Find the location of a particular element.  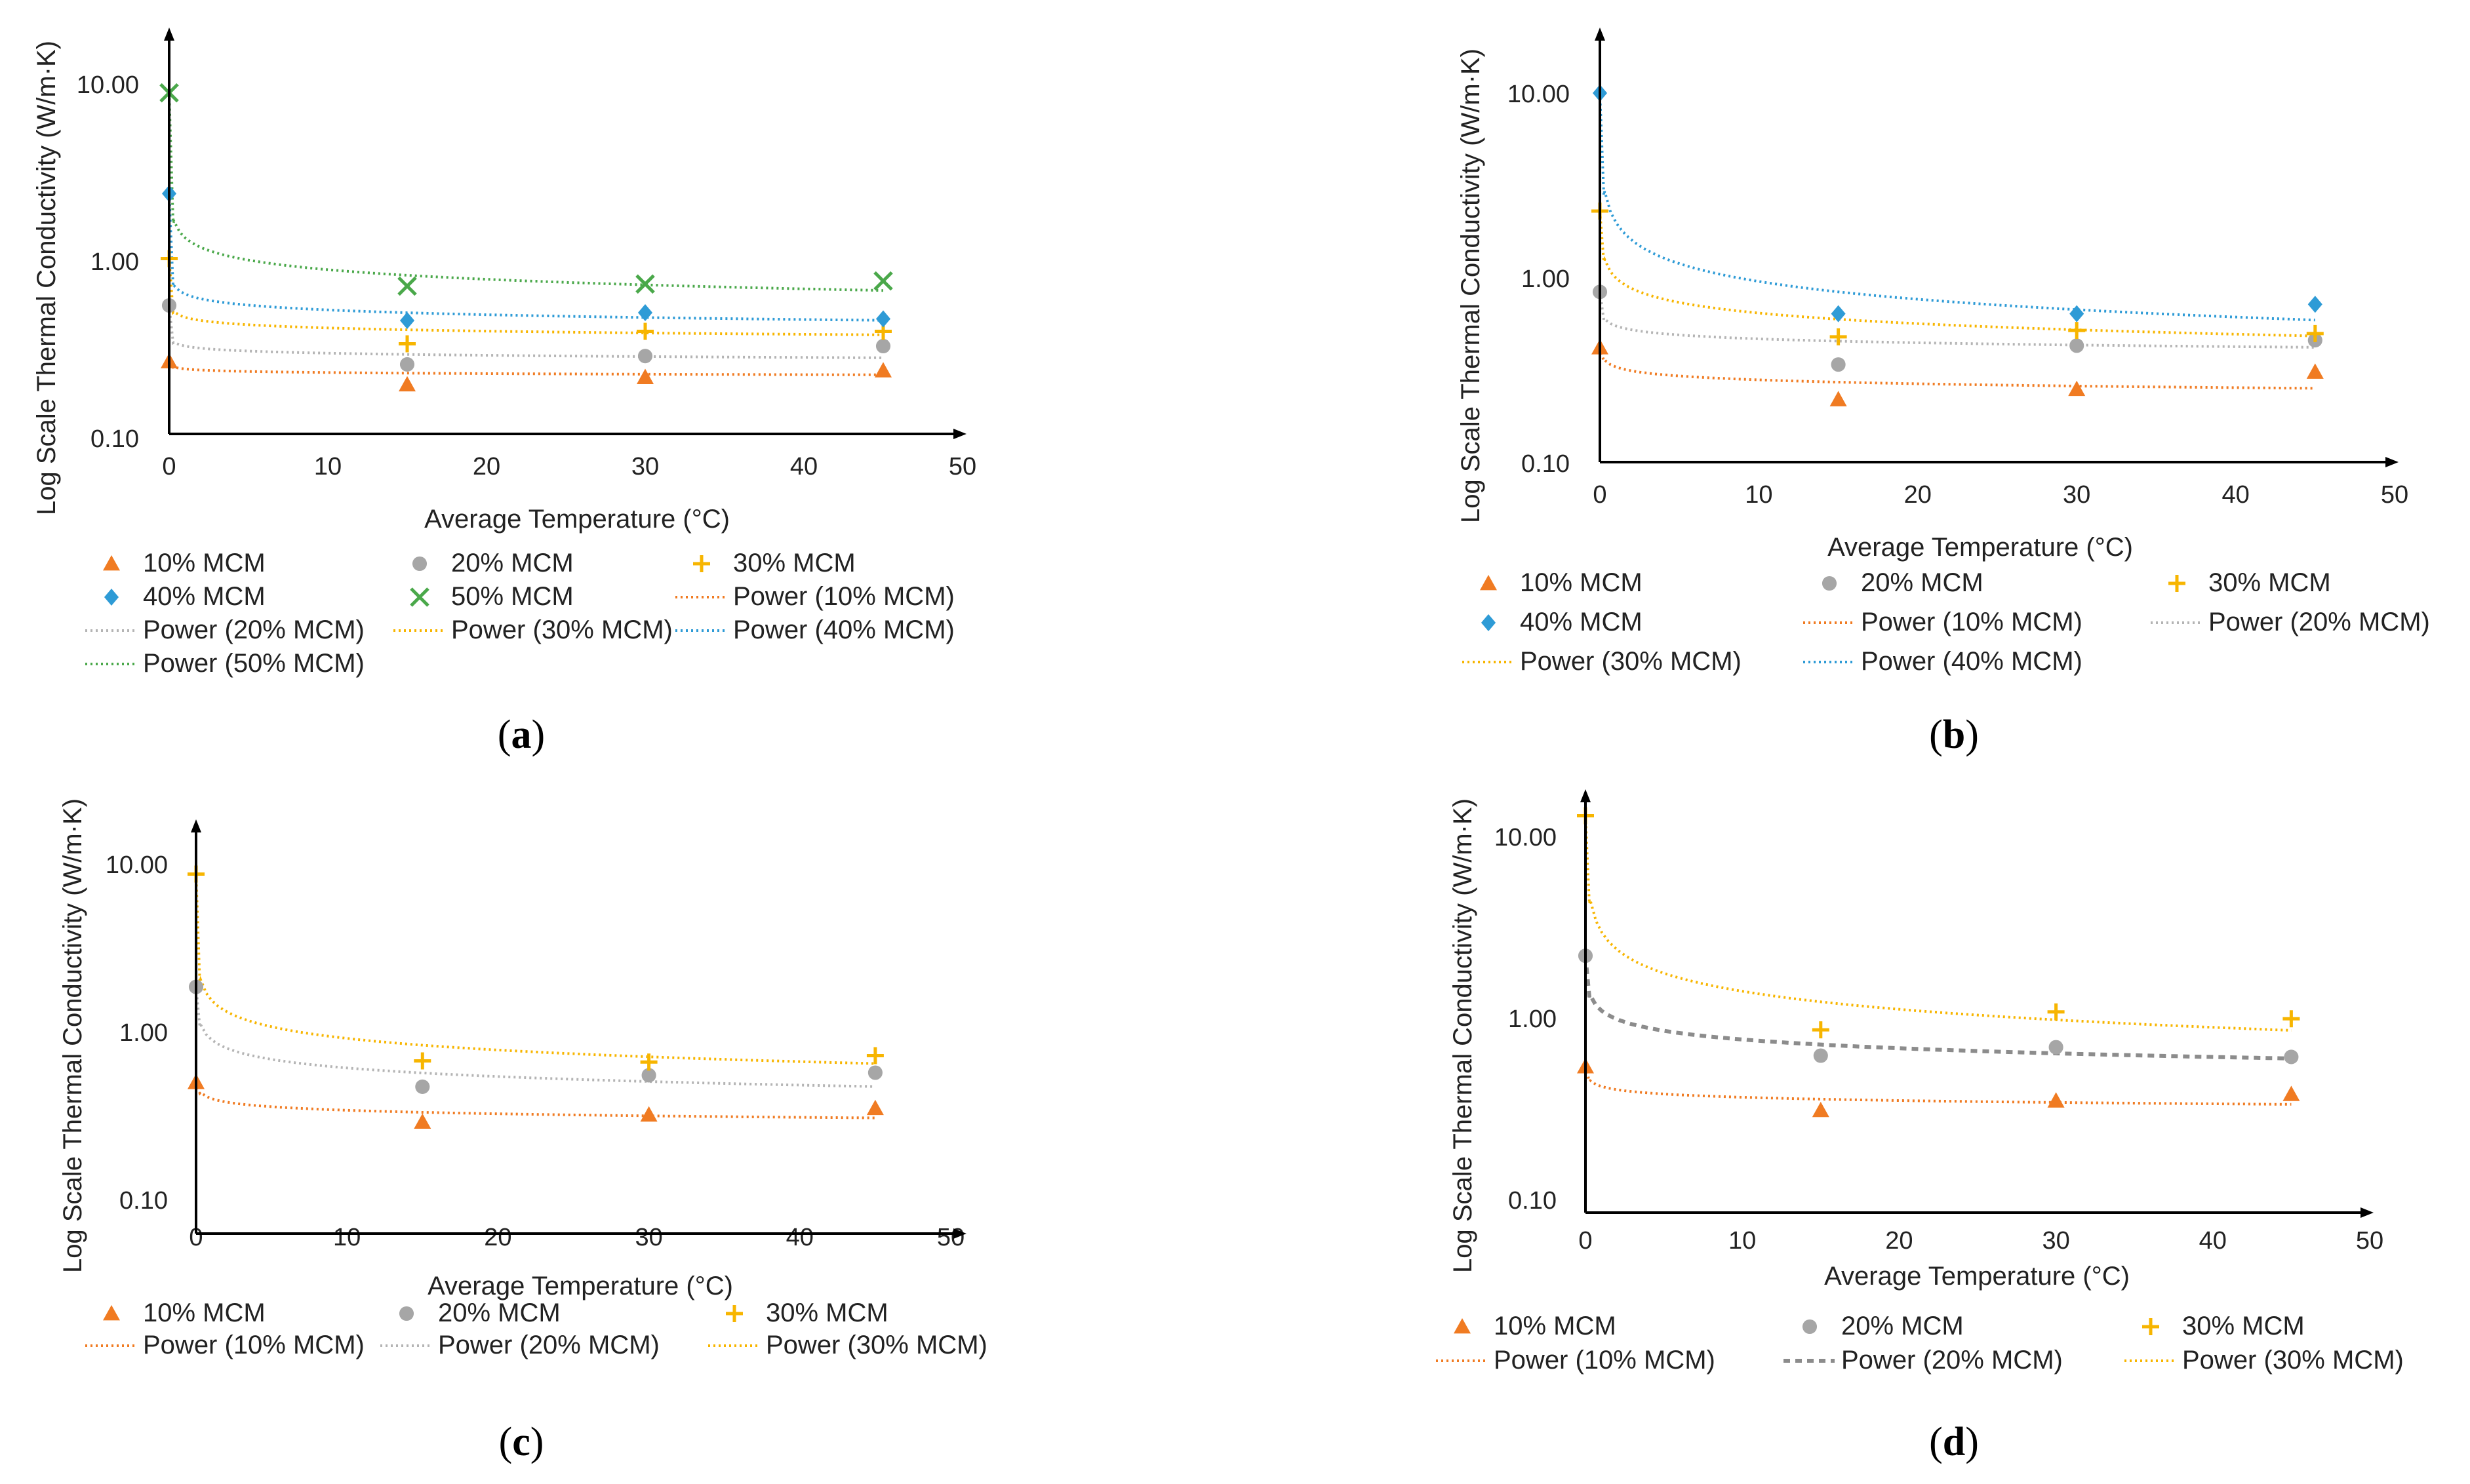

y-tick-label-d: 0.10 is located at coordinates (1532, 1201).